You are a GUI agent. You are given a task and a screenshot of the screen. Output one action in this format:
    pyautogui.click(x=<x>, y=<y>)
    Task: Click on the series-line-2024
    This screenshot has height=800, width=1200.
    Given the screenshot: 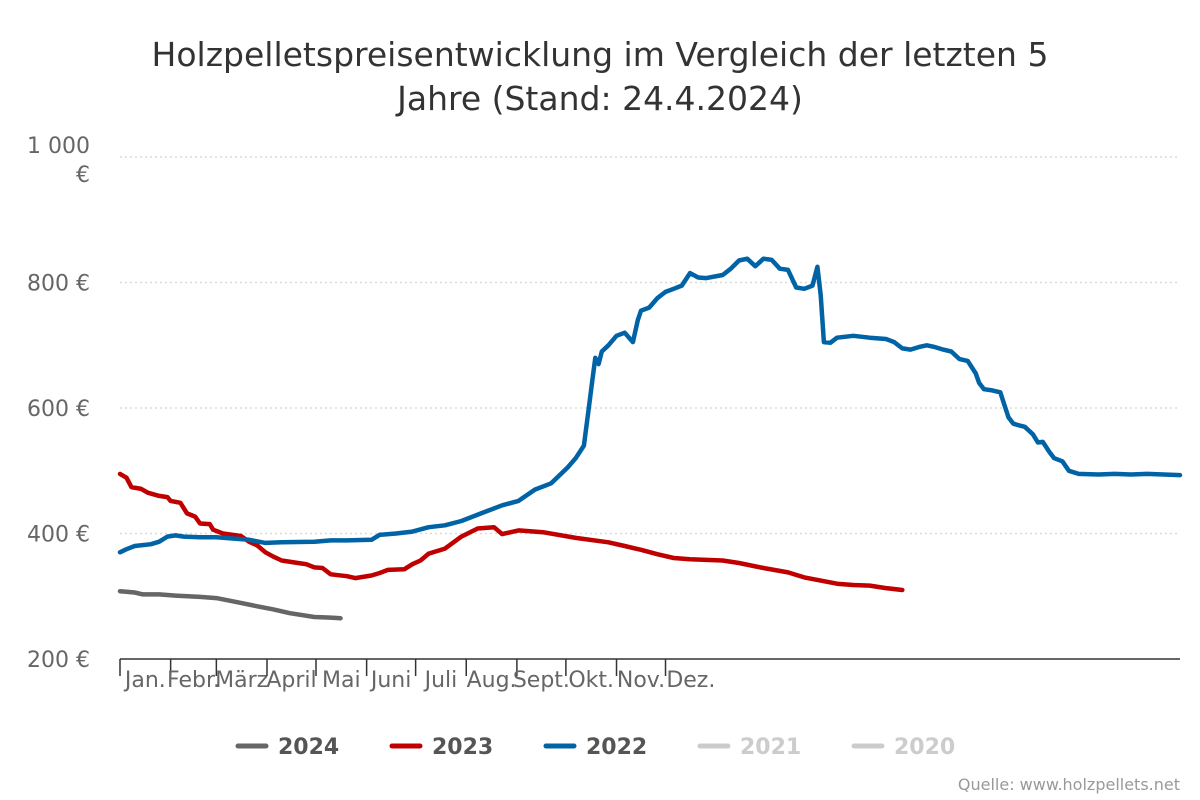 What is the action you would take?
    pyautogui.click(x=230, y=604)
    